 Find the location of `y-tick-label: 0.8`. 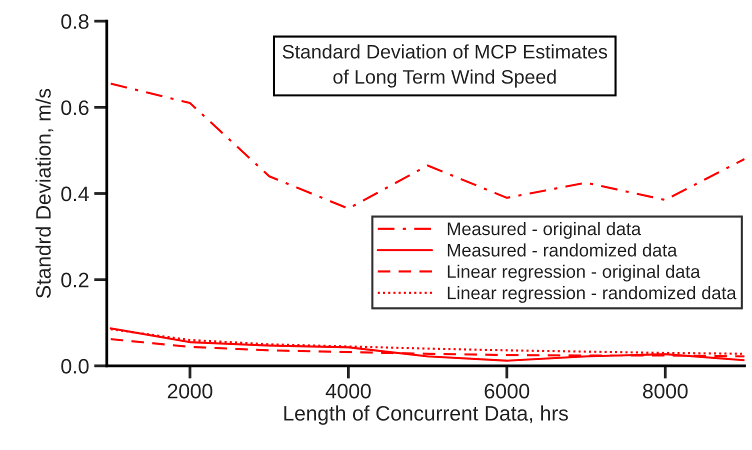

y-tick-label: 0.8 is located at coordinates (75, 21).